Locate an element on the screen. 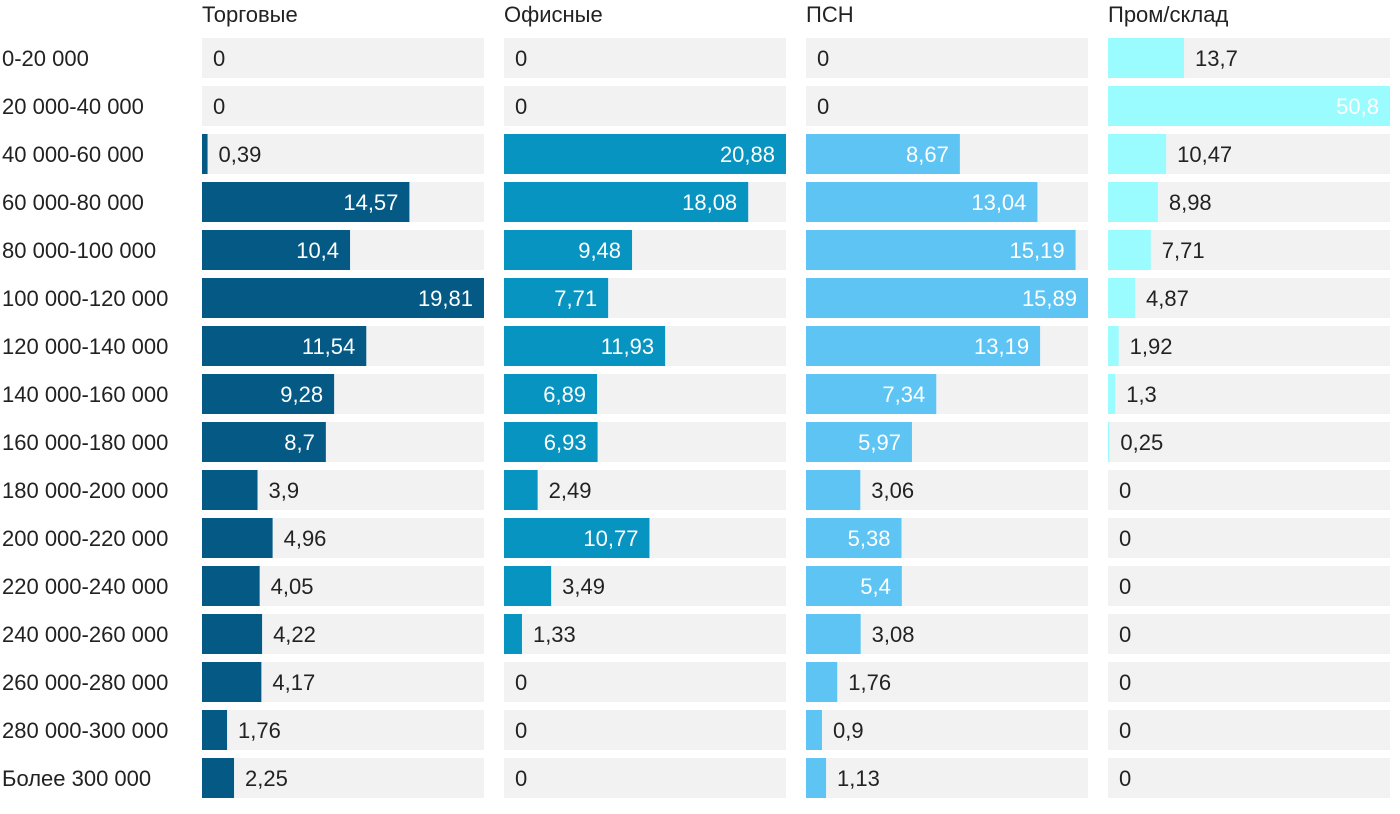  category-label: 180 000-200 000 is located at coordinates (85, 490).